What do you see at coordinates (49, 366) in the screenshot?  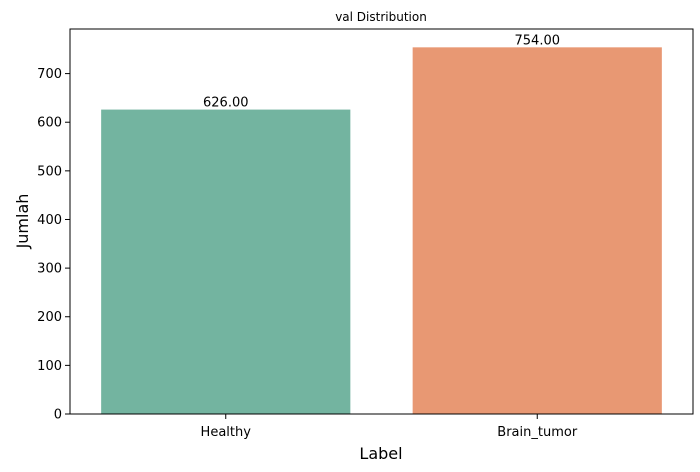 I see `y-tick-label: 100` at bounding box center [49, 366].